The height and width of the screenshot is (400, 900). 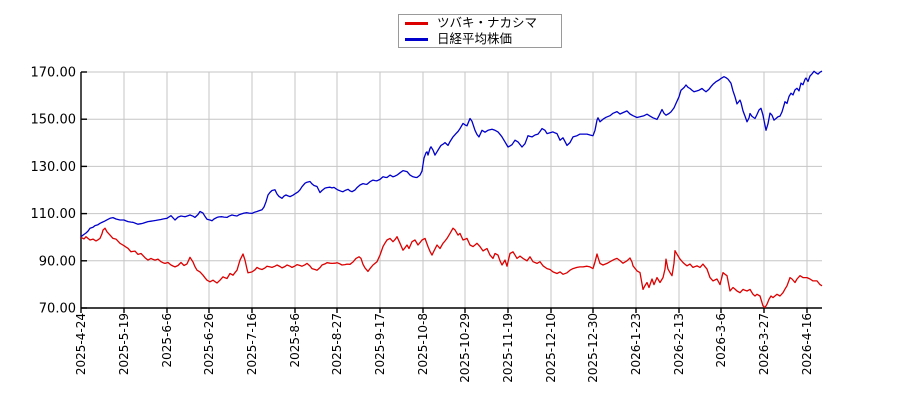 I want to click on legend-item-nikkei: 日経平均株価, so click(x=480, y=39).